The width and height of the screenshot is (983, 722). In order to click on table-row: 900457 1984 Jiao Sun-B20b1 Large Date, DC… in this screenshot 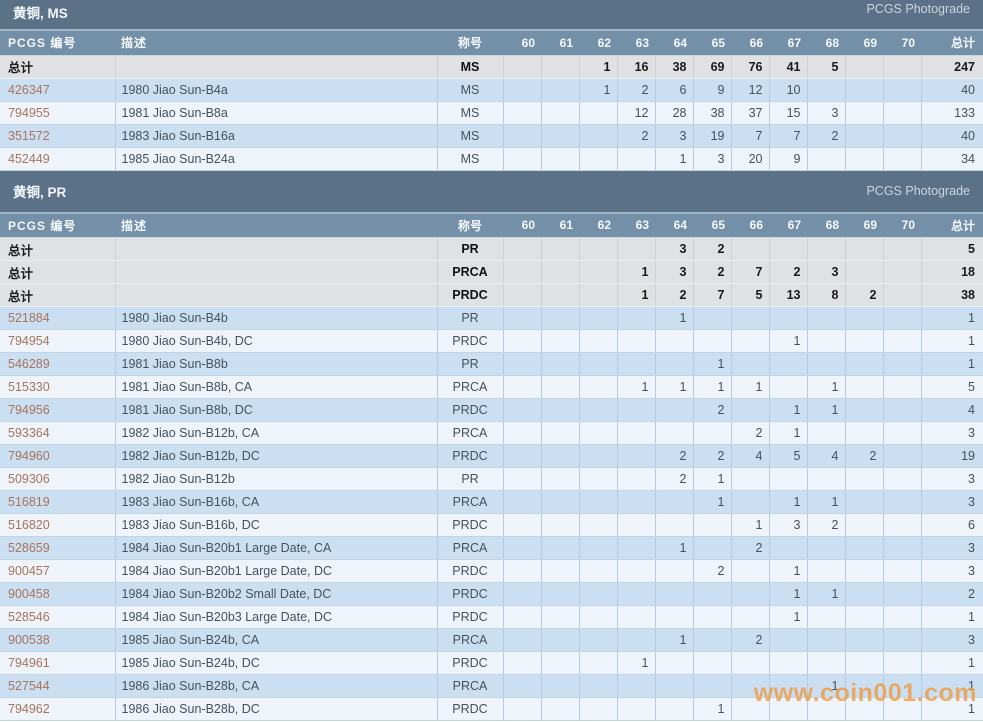, I will do `click(491, 571)`.